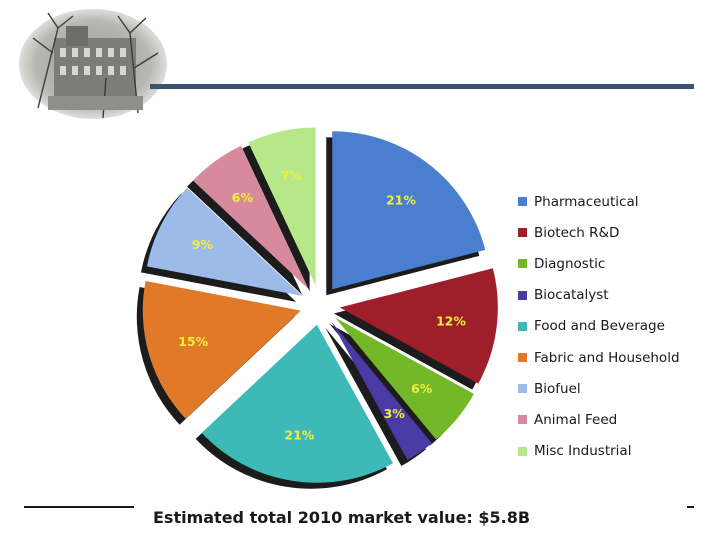 The width and height of the screenshot is (720, 540). I want to click on legend-item-biofuel: Biofuel, so click(599, 388).